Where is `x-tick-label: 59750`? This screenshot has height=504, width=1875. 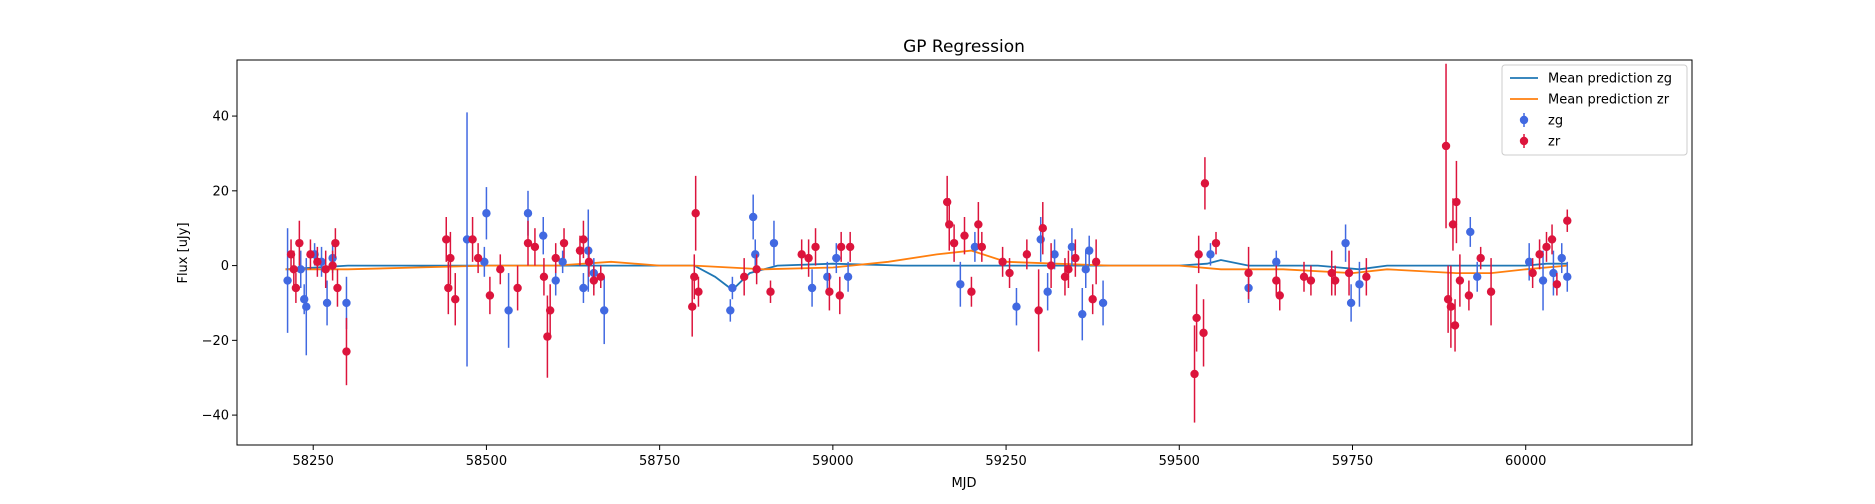 x-tick-label: 59750 is located at coordinates (1352, 461).